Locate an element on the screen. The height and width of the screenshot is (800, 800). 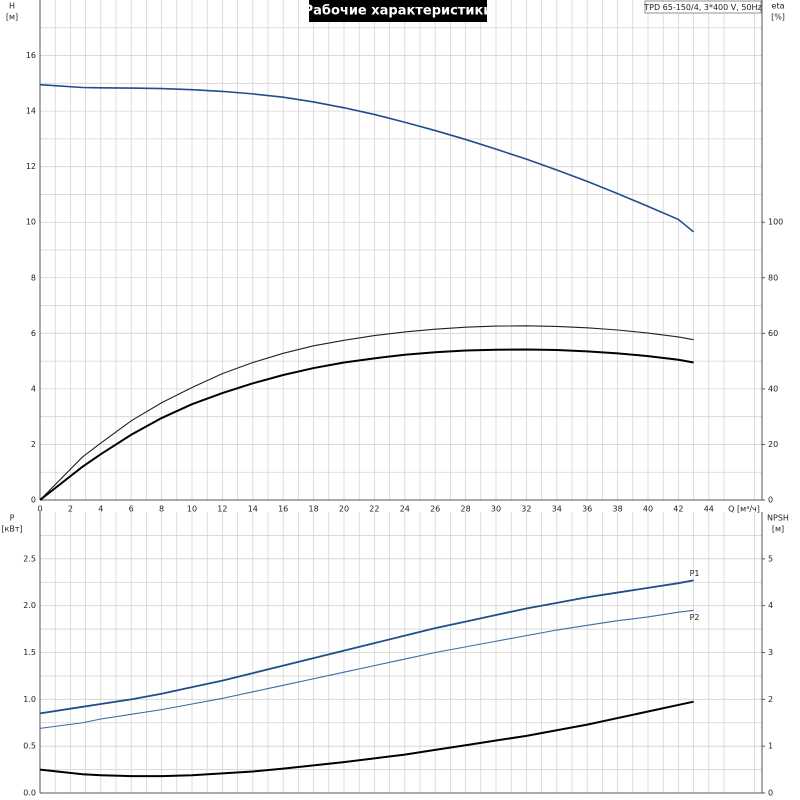
x-tick-label: 0 is located at coordinates (39, 509).